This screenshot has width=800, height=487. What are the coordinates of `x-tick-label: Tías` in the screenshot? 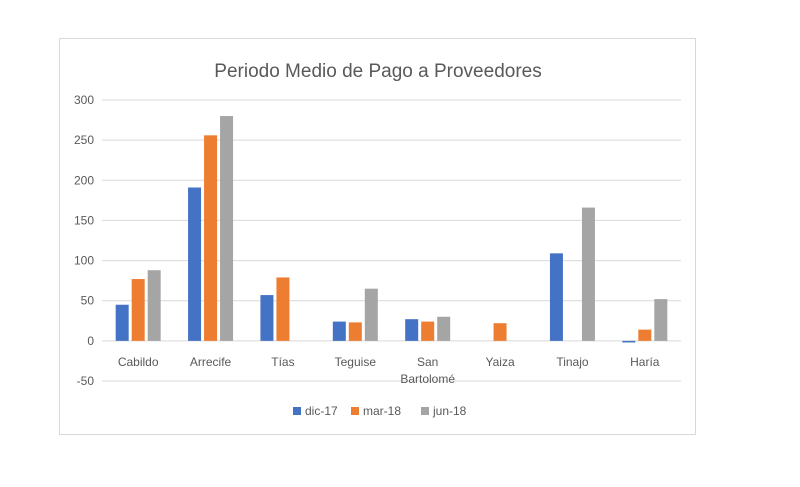 It's located at (282, 362).